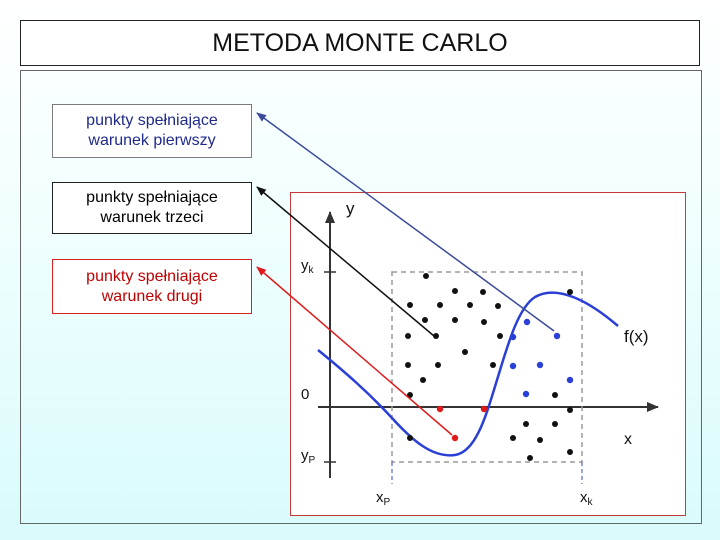 The width and height of the screenshot is (720, 540). I want to click on label-condition-first: punkty spełniające warunek pierwszy, so click(152, 131).